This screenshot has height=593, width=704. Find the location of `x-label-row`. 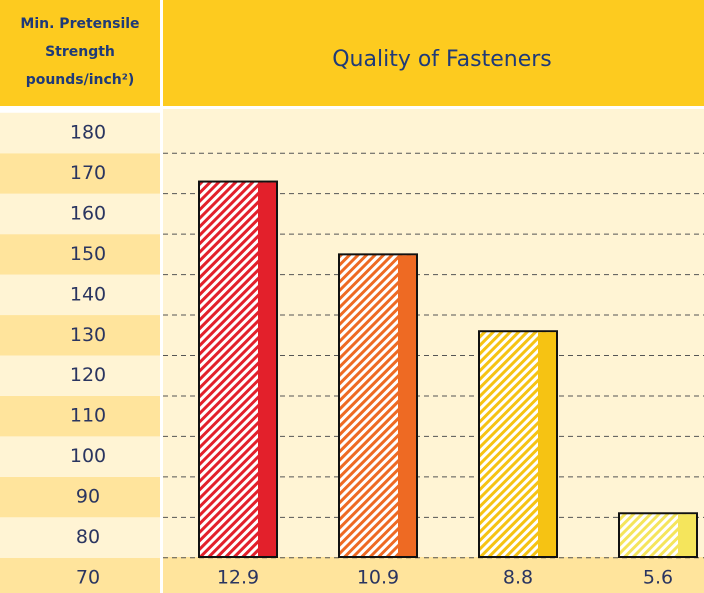

x-label-row is located at coordinates (433, 575).